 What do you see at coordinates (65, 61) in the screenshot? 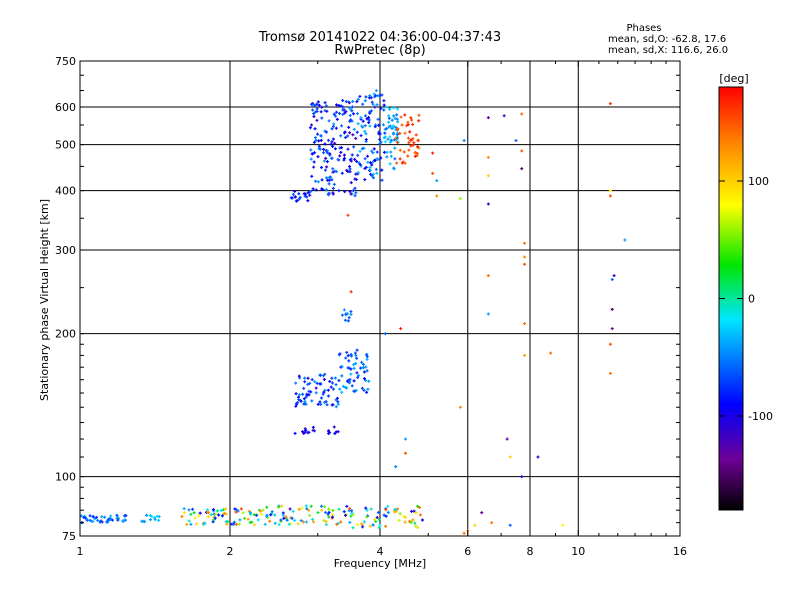
I see `y-tick-label: 750` at bounding box center [65, 61].